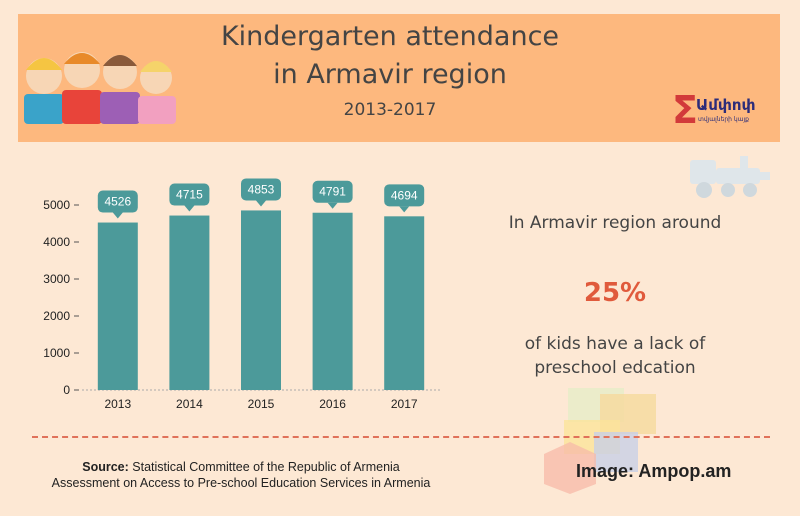  What do you see at coordinates (117, 404) in the screenshot?
I see `x-tick-label: 2013` at bounding box center [117, 404].